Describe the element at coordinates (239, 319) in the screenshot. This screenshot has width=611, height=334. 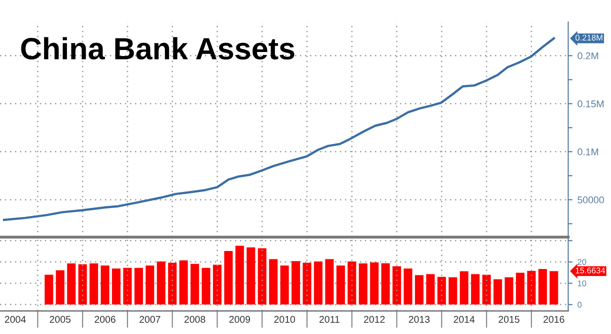
I see `x-tick-label: 2009` at that location.